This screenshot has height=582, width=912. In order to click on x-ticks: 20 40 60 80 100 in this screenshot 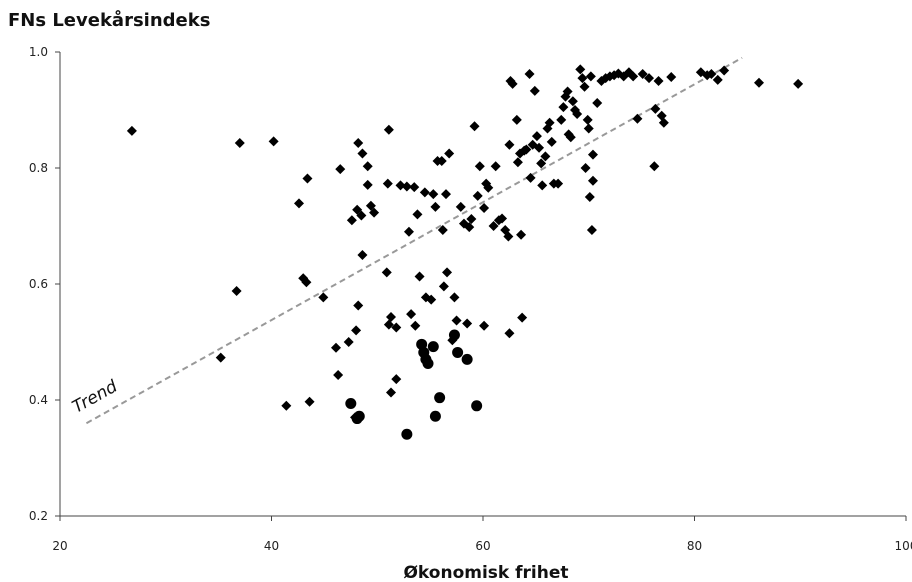, I will do `click(482, 534)`.